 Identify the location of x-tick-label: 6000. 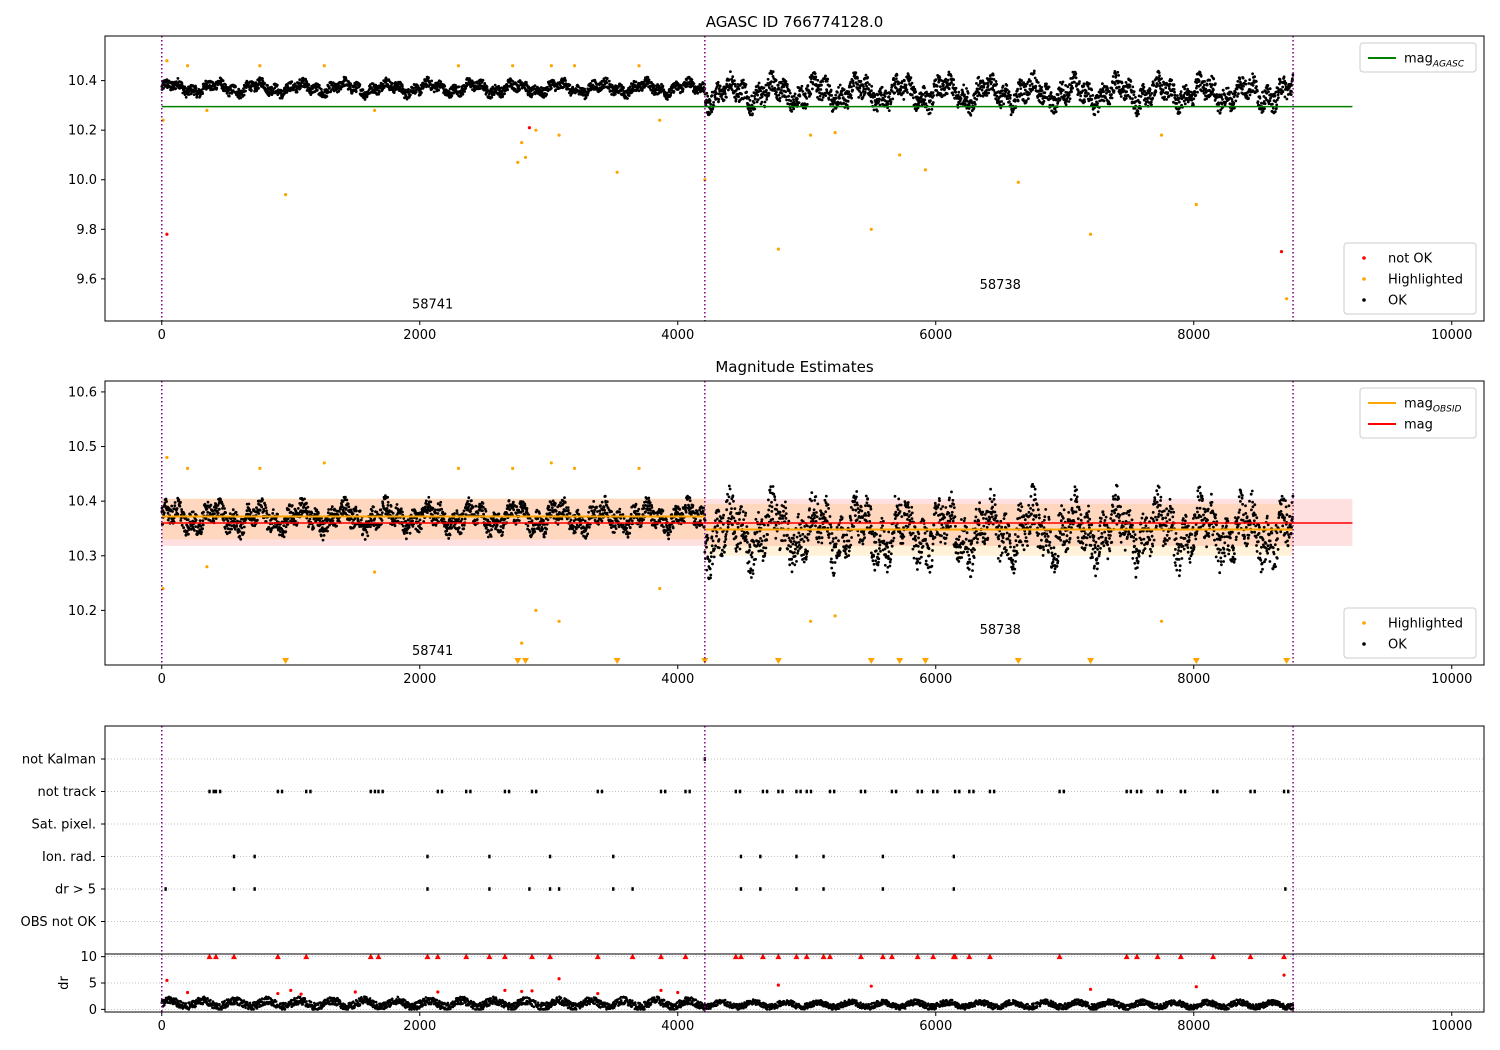
(935, 335).